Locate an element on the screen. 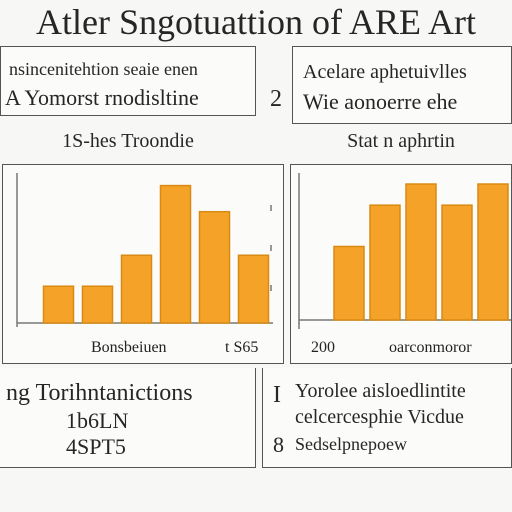 This screenshot has height=512, width=512. top-right-info-box: Acelare aphetuivlles Wie aonoerre ehe is located at coordinates (402, 85).